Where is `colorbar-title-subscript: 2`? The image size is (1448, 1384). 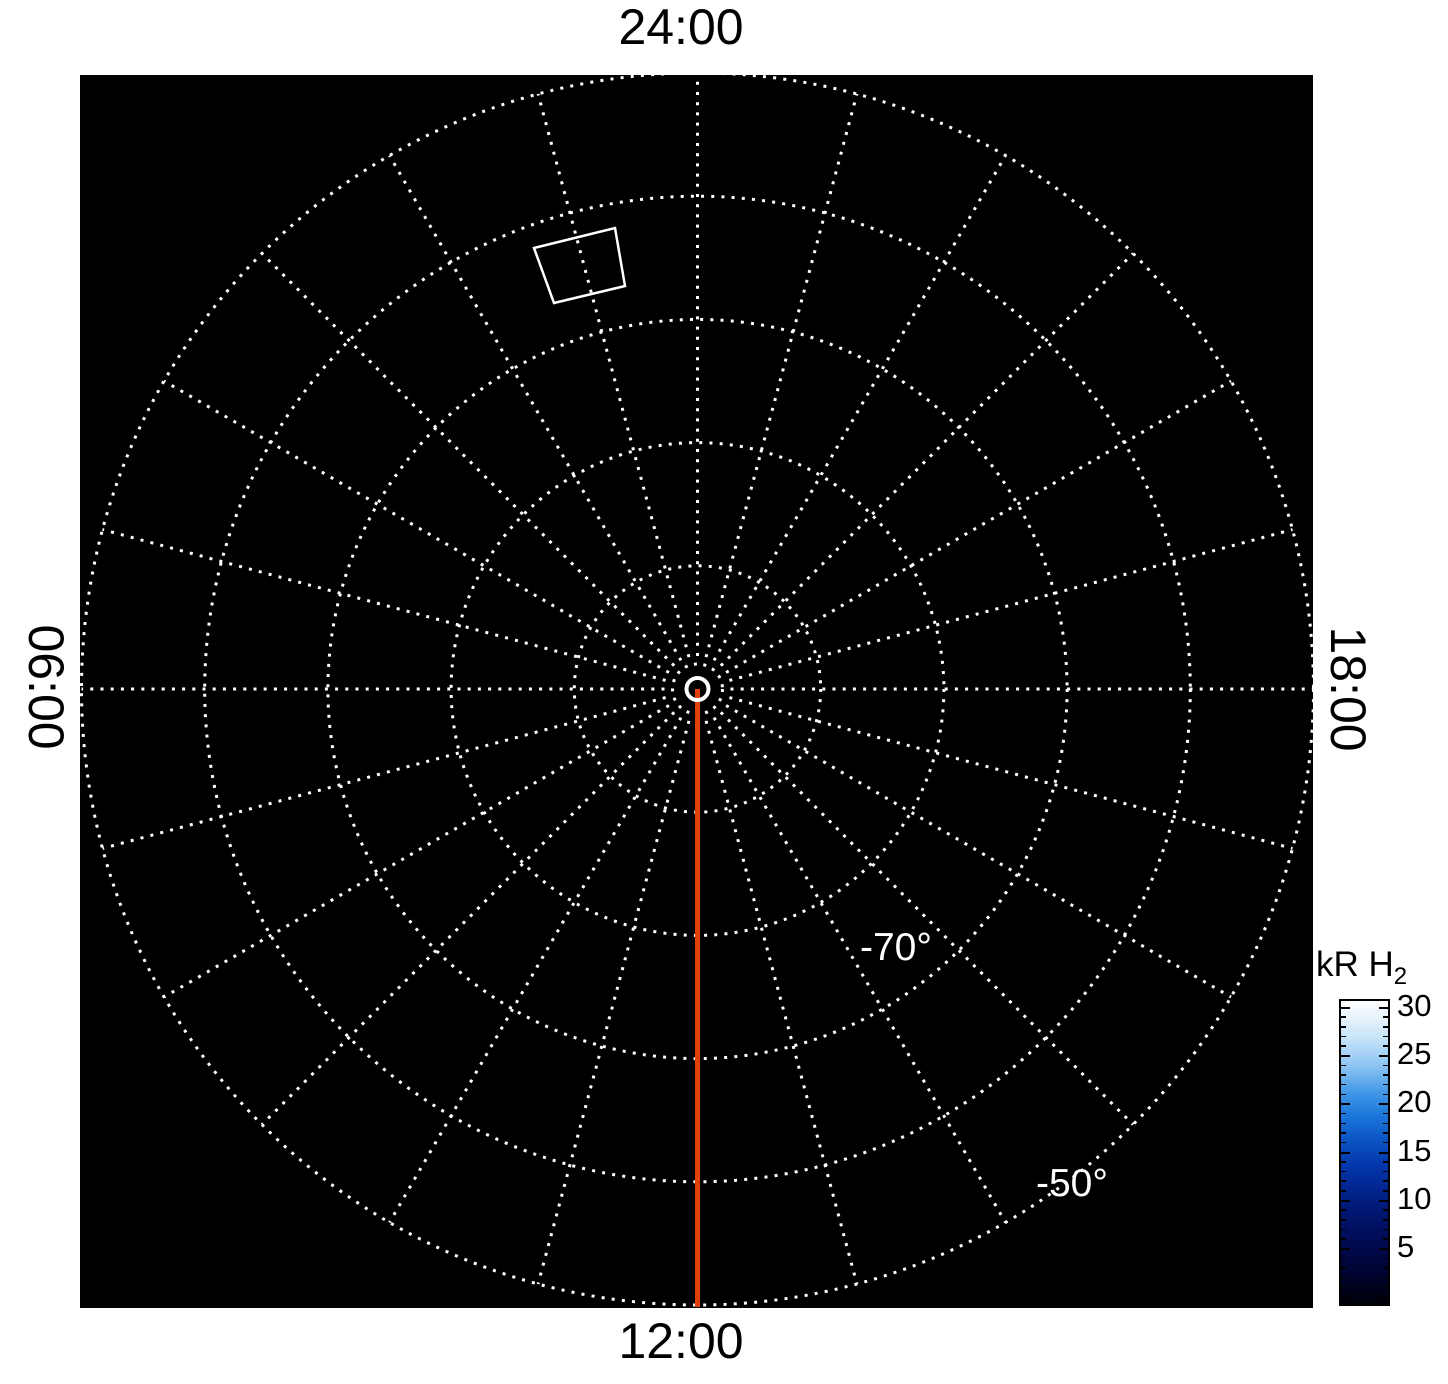 colorbar-title-subscript: 2 is located at coordinates (1400, 976).